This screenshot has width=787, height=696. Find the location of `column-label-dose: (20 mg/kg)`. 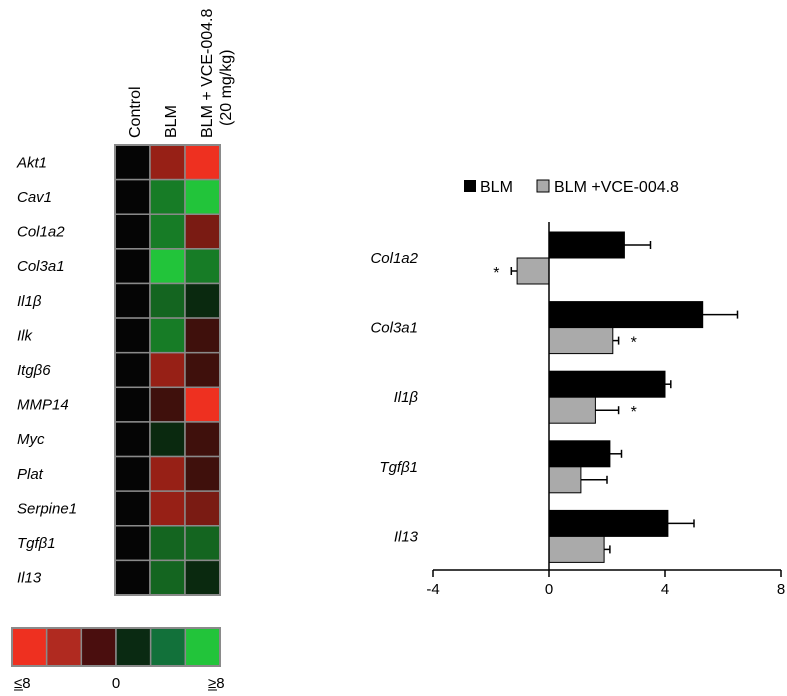

column-label-dose: (20 mg/kg) is located at coordinates (226, 88).